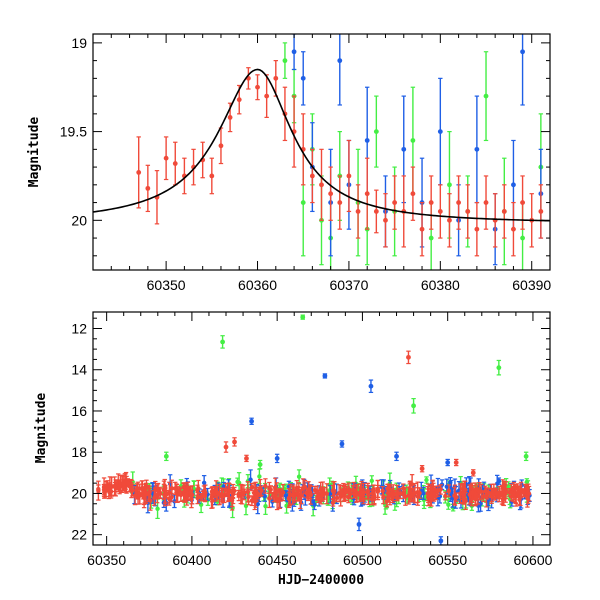 This screenshot has height=600, width=600. What do you see at coordinates (34, 152) in the screenshot?
I see `top-y-axis-title: Magnitude` at bounding box center [34, 152].